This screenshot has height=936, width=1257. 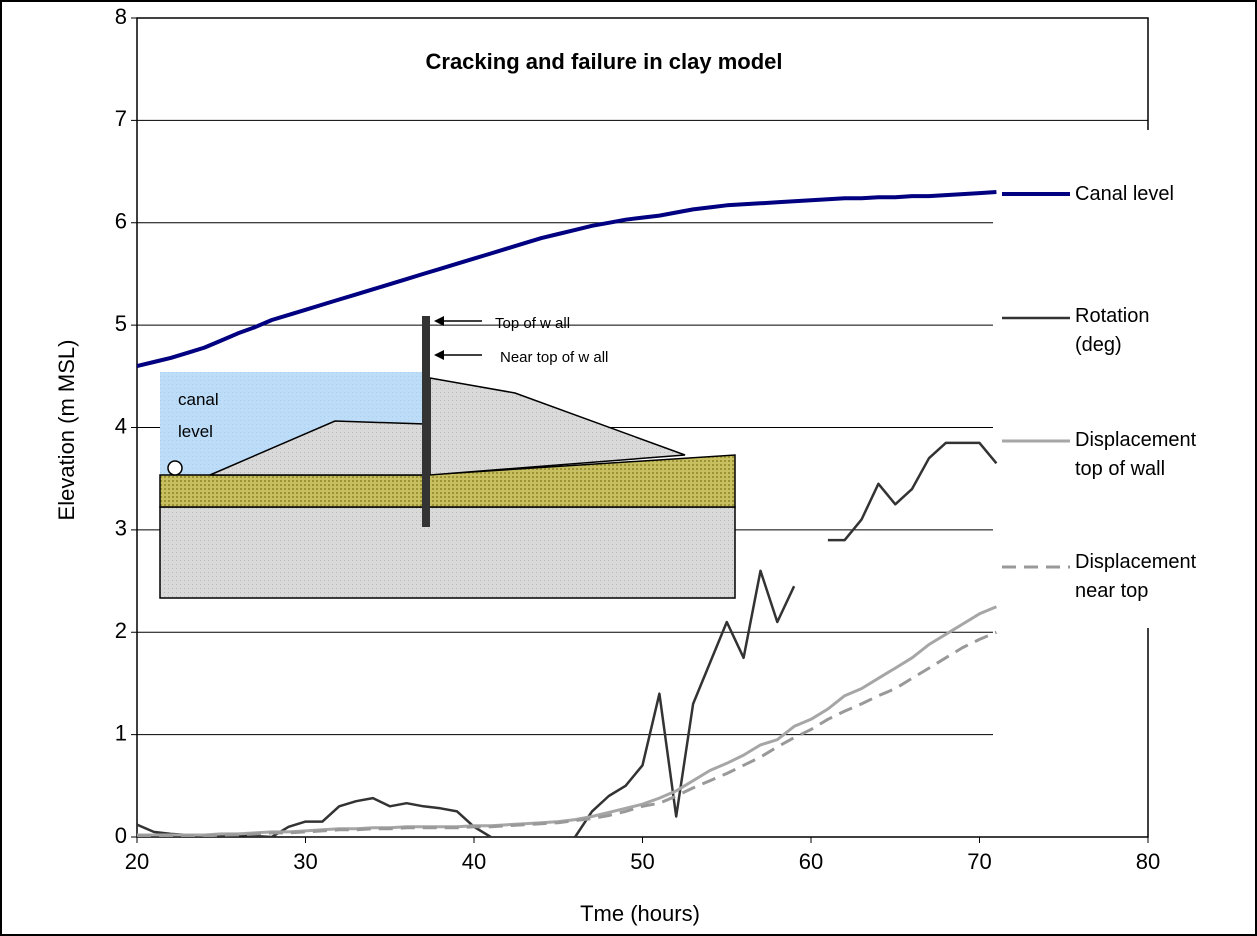 I want to click on y-tick-label: 7, so click(x=121, y=118).